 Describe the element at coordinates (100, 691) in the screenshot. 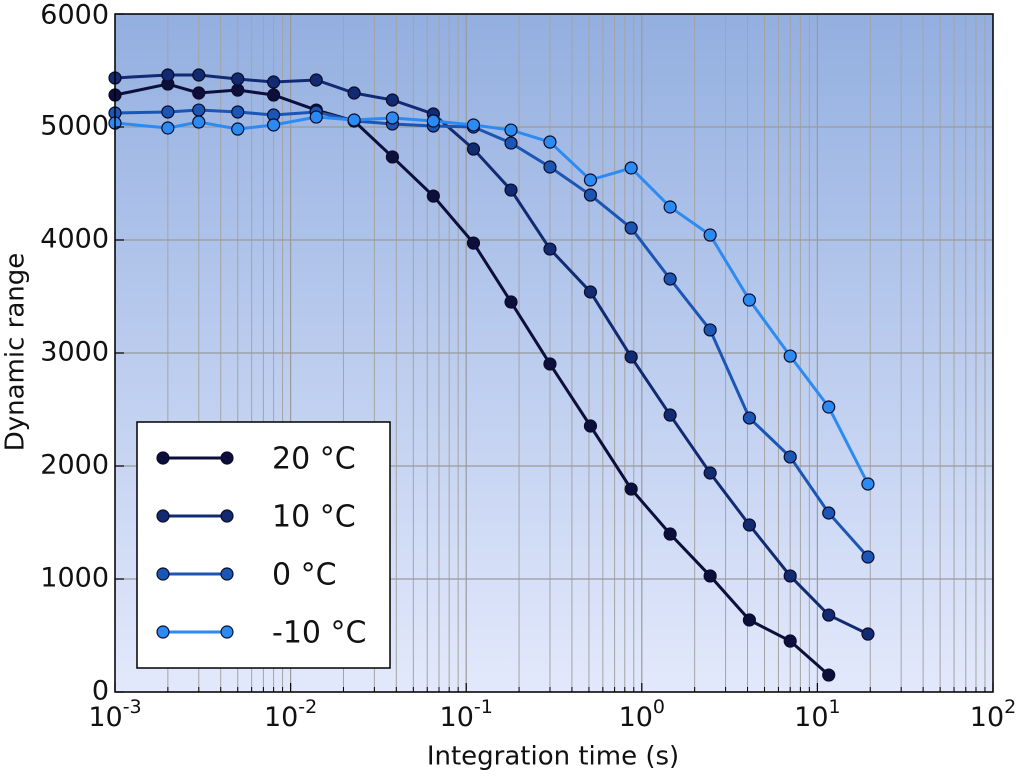

I see `y-tick-label: 0` at that location.